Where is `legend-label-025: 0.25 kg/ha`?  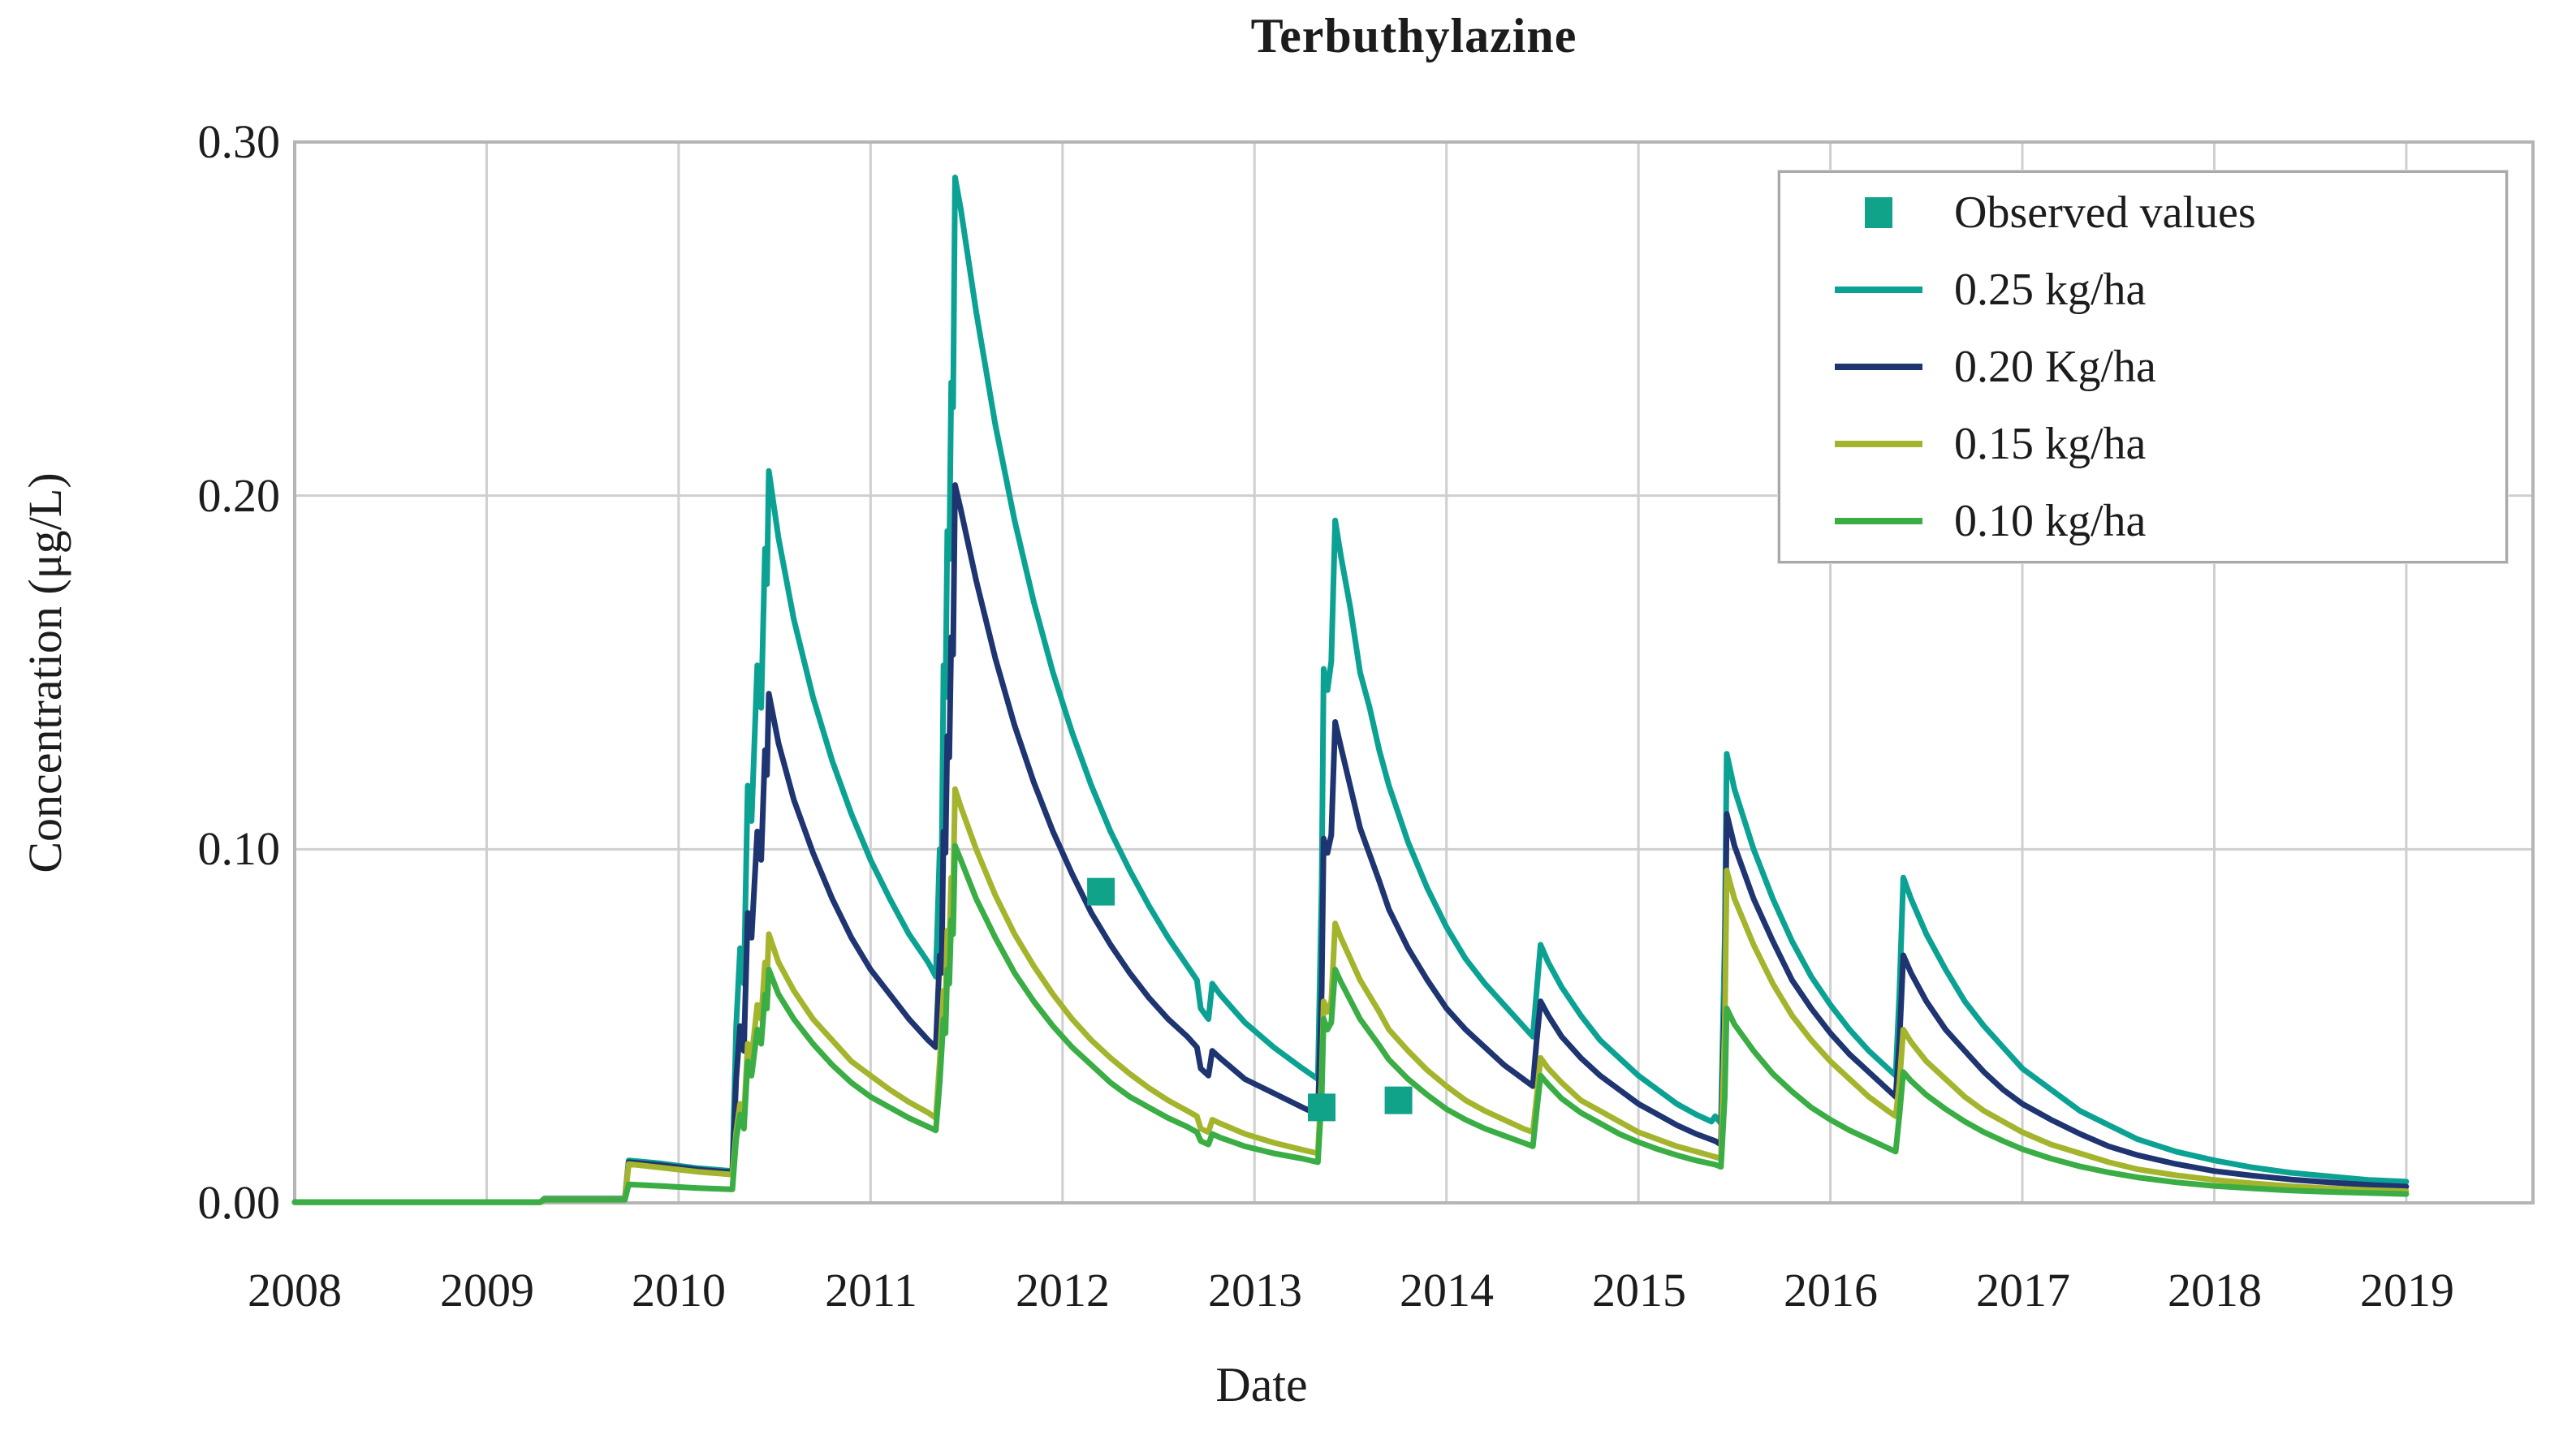
legend-label-025: 0.25 kg/ha is located at coordinates (2050, 290).